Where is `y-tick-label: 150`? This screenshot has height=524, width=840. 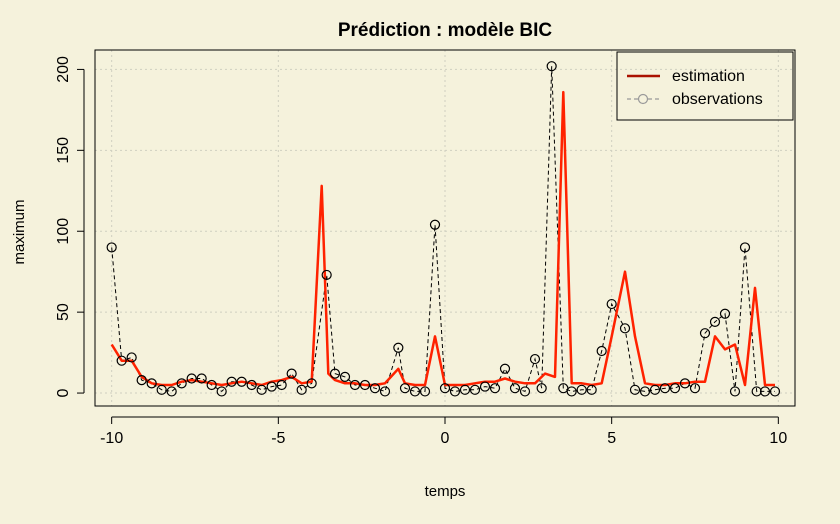
y-tick-label: 150 is located at coordinates (63, 150).